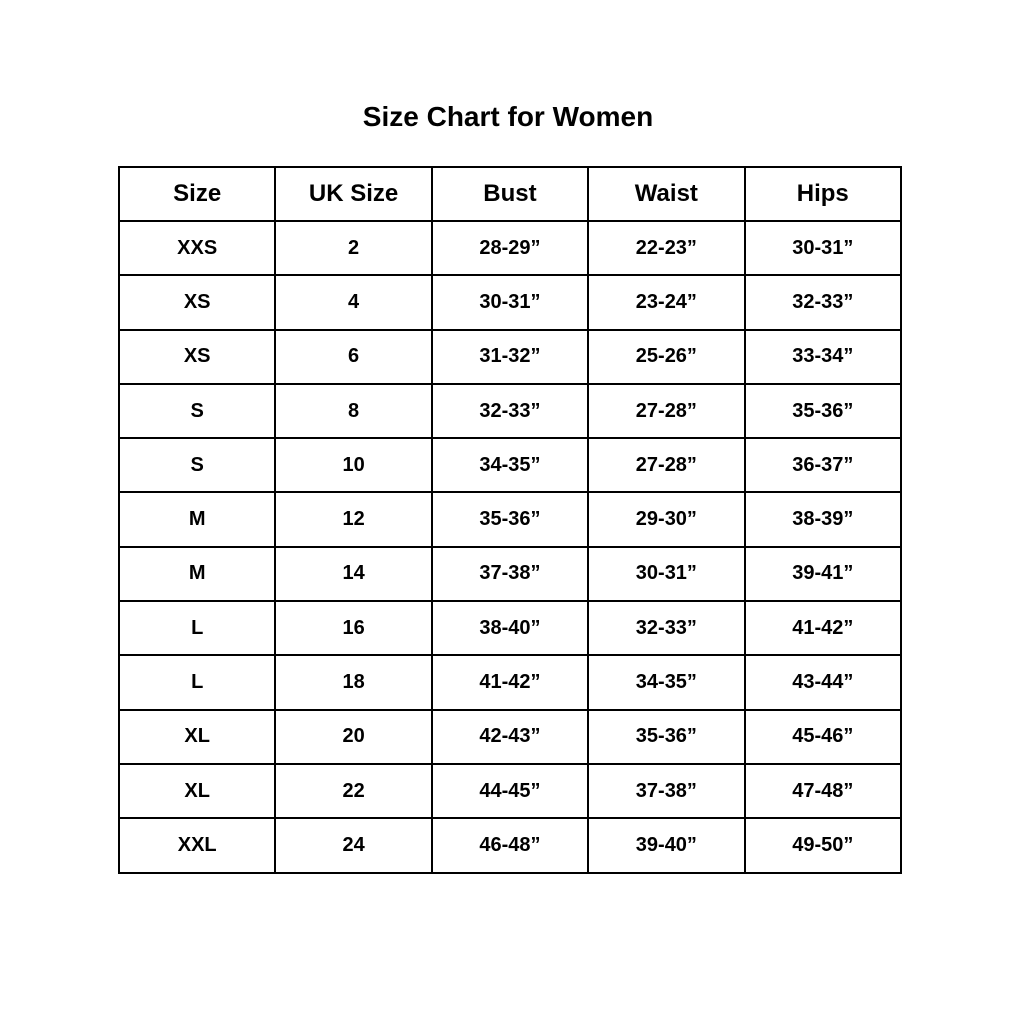  What do you see at coordinates (353, 248) in the screenshot?
I see `cell-uk-size: 2` at bounding box center [353, 248].